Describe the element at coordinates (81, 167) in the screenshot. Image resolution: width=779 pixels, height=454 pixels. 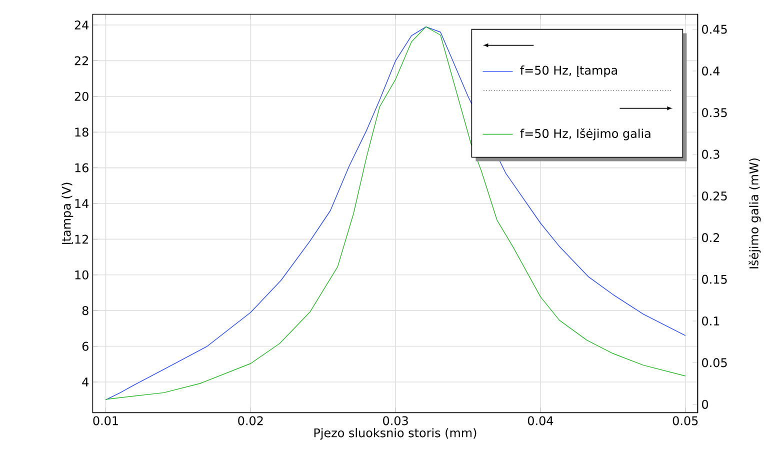
I see `y-tick-label: 16` at that location.